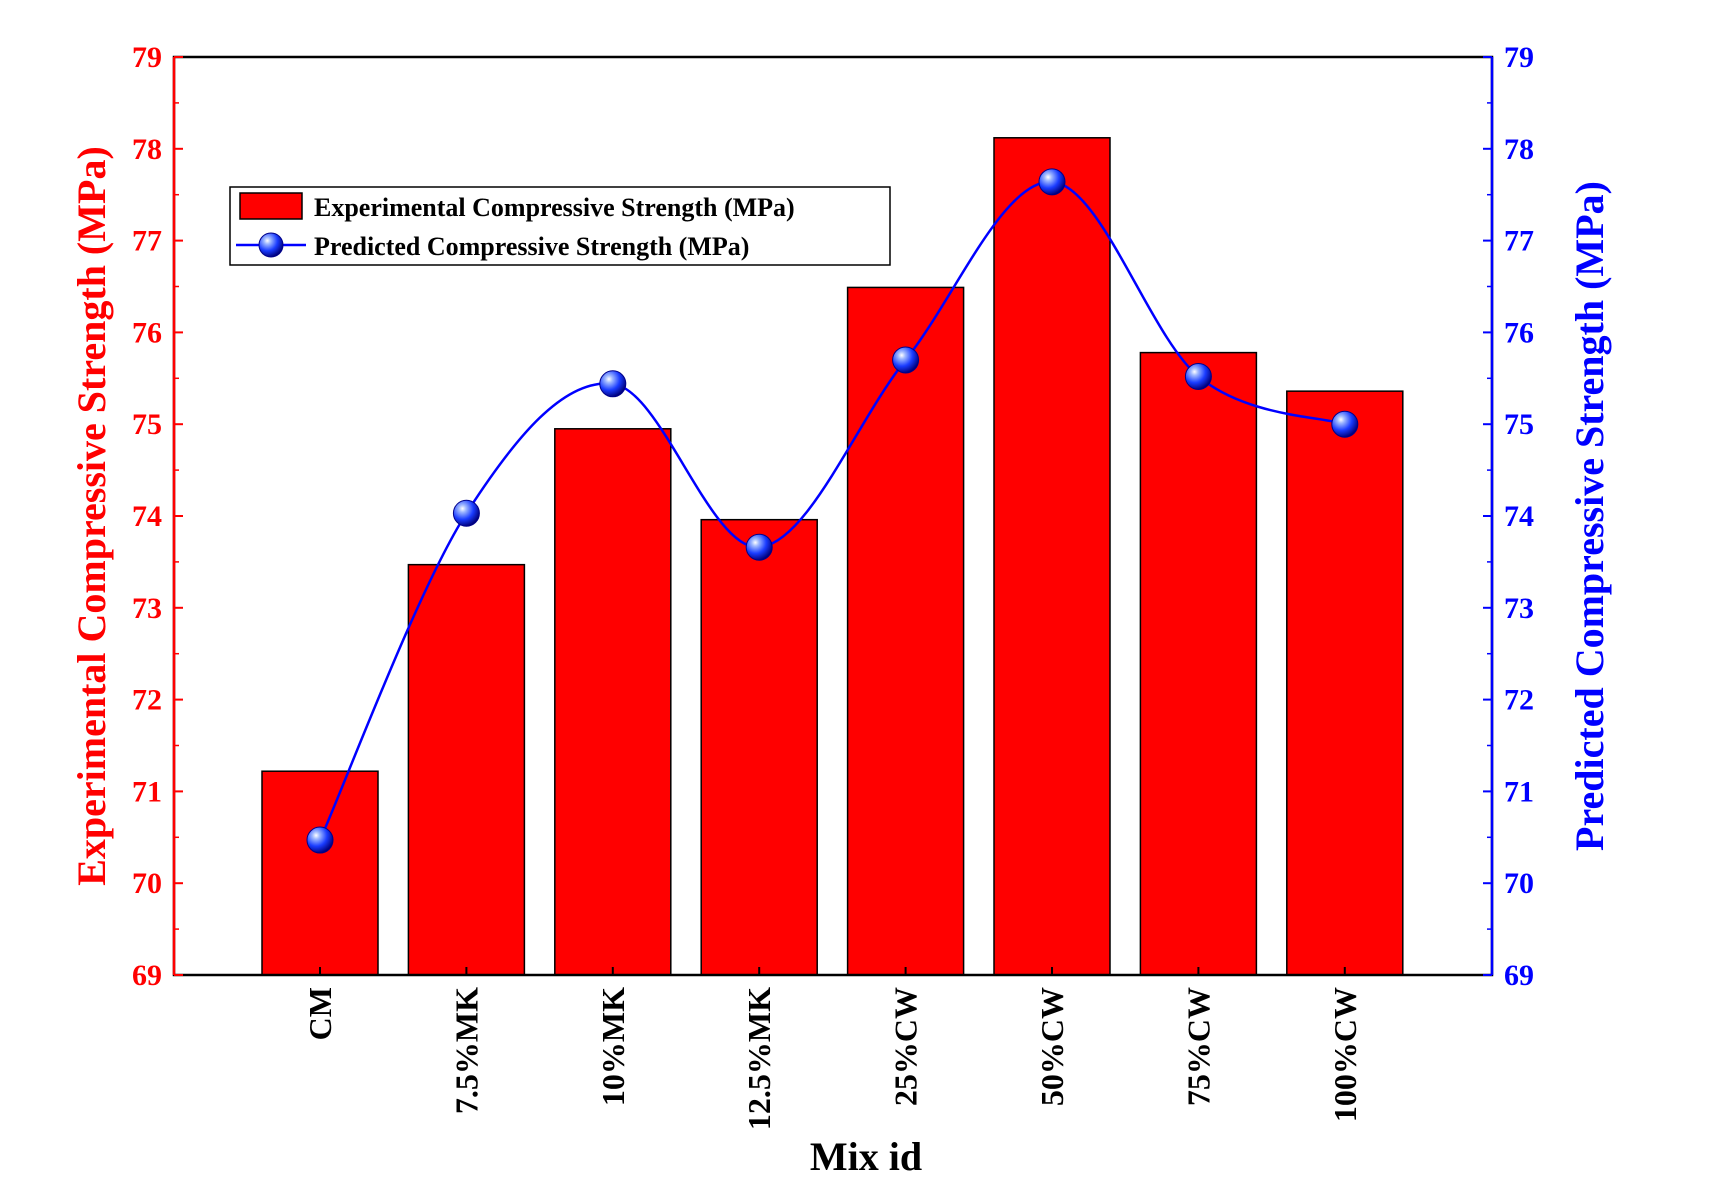  What do you see at coordinates (1052, 1046) in the screenshot?
I see `x-tick-label-5: 50%CW` at bounding box center [1052, 1046].